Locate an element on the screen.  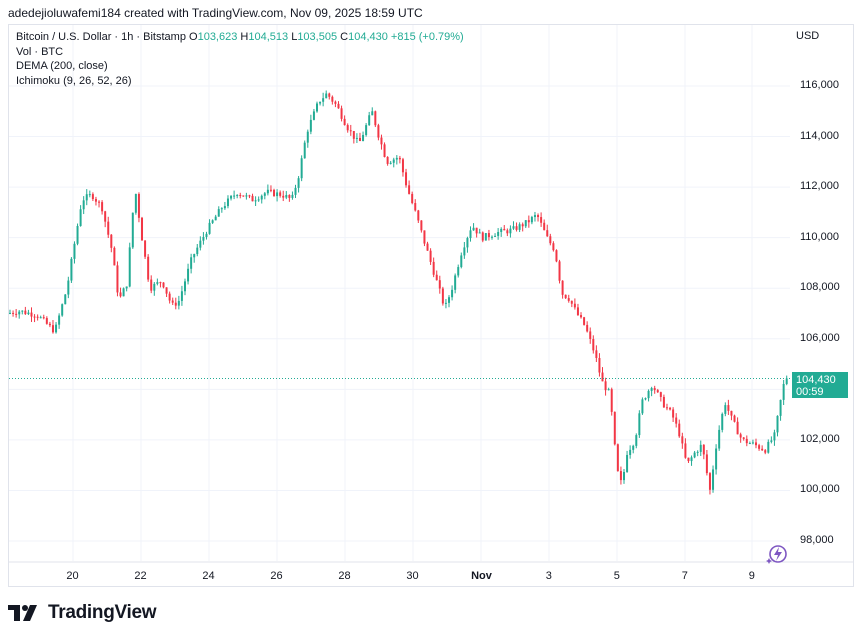
legend-volume: Vol · BTC is located at coordinates (40, 51).